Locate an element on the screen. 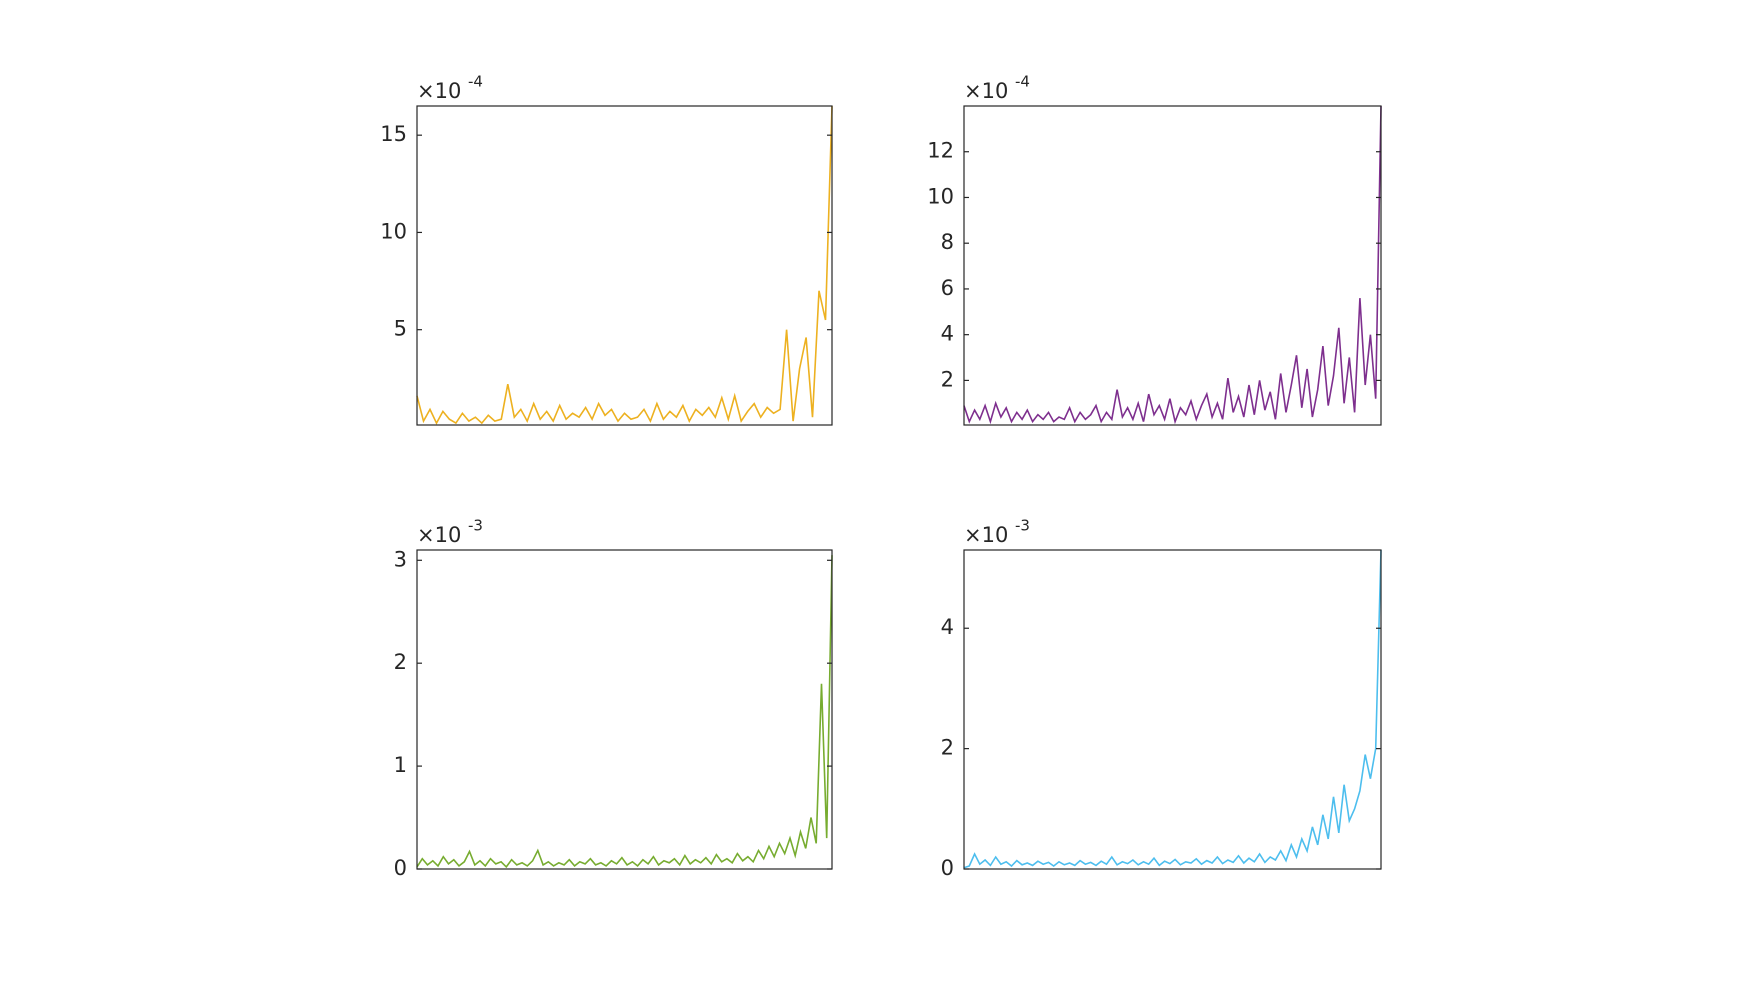 The width and height of the screenshot is (1744, 1006). y-tick-label: 5 is located at coordinates (400, 329).